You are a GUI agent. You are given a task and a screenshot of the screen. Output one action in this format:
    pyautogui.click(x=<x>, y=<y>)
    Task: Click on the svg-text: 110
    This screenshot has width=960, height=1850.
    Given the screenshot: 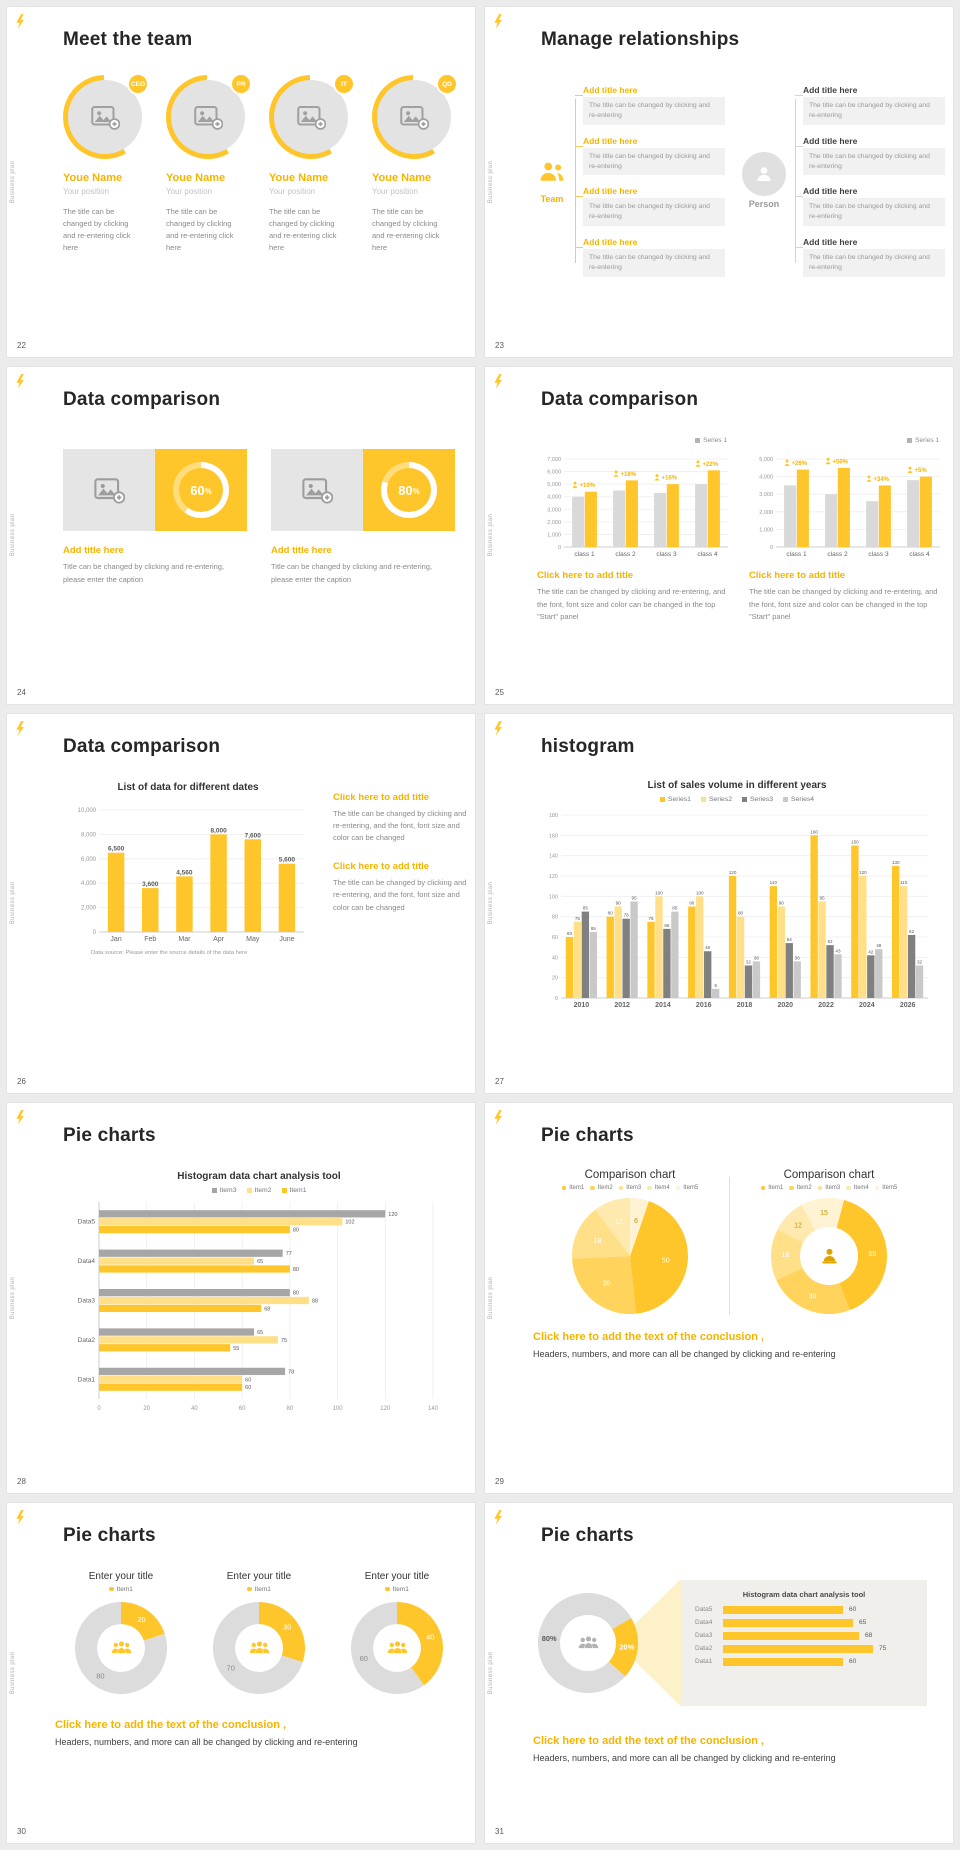 What is the action you would take?
    pyautogui.click(x=774, y=882)
    